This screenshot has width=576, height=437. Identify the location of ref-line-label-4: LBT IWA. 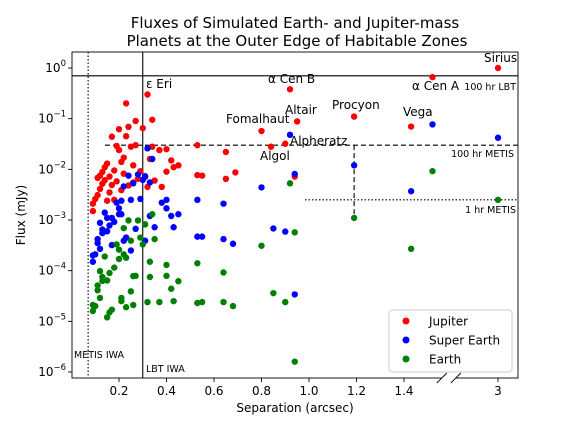
(165, 369).